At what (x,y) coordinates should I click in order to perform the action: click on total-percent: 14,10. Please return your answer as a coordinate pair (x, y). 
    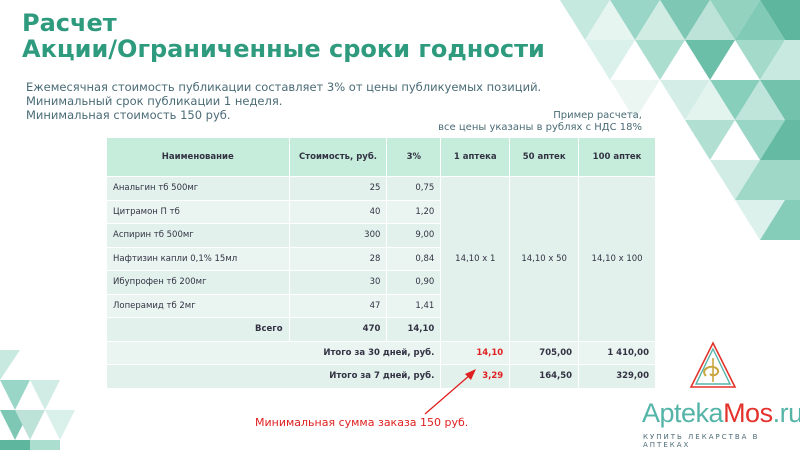
    Looking at the image, I should click on (414, 329).